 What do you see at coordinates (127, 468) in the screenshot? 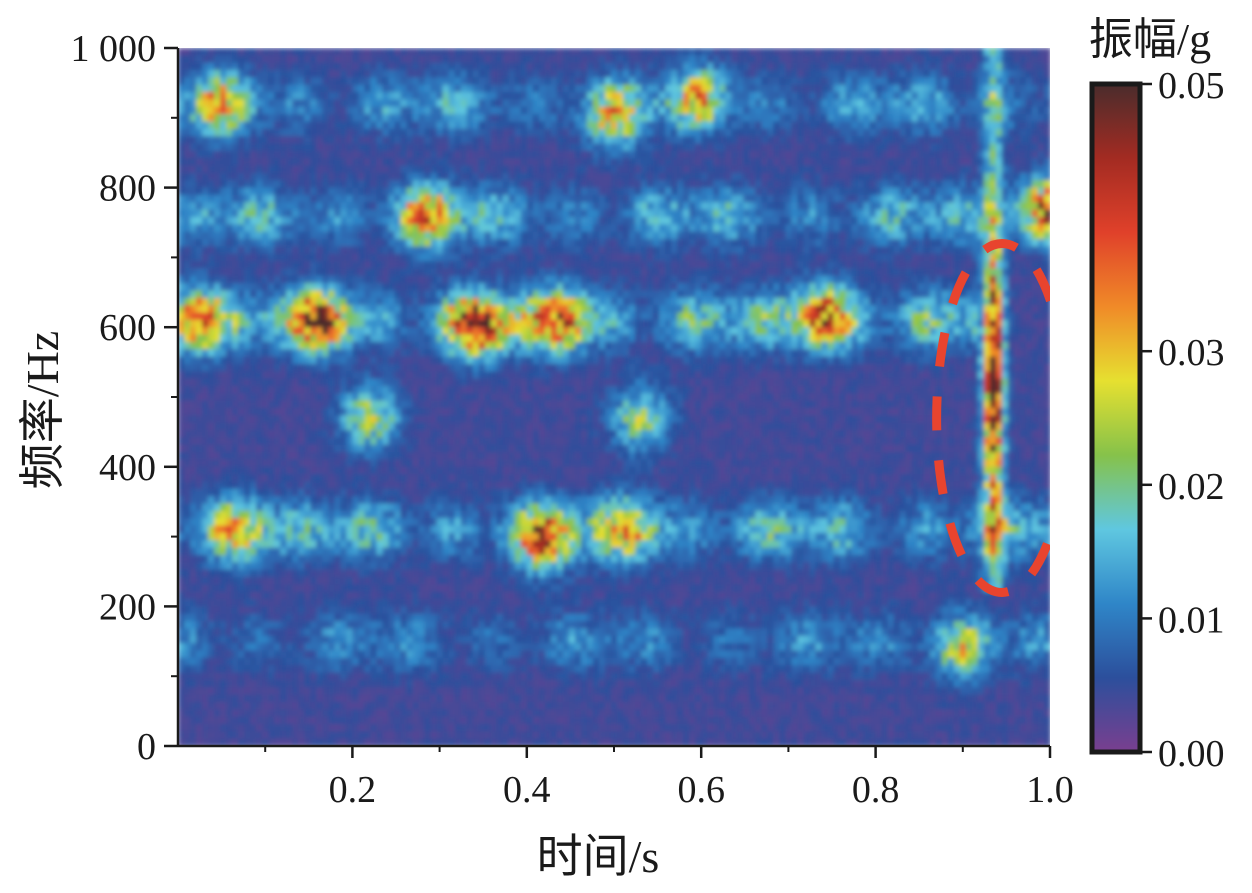
I see `y-tick-label: 400` at bounding box center [127, 468].